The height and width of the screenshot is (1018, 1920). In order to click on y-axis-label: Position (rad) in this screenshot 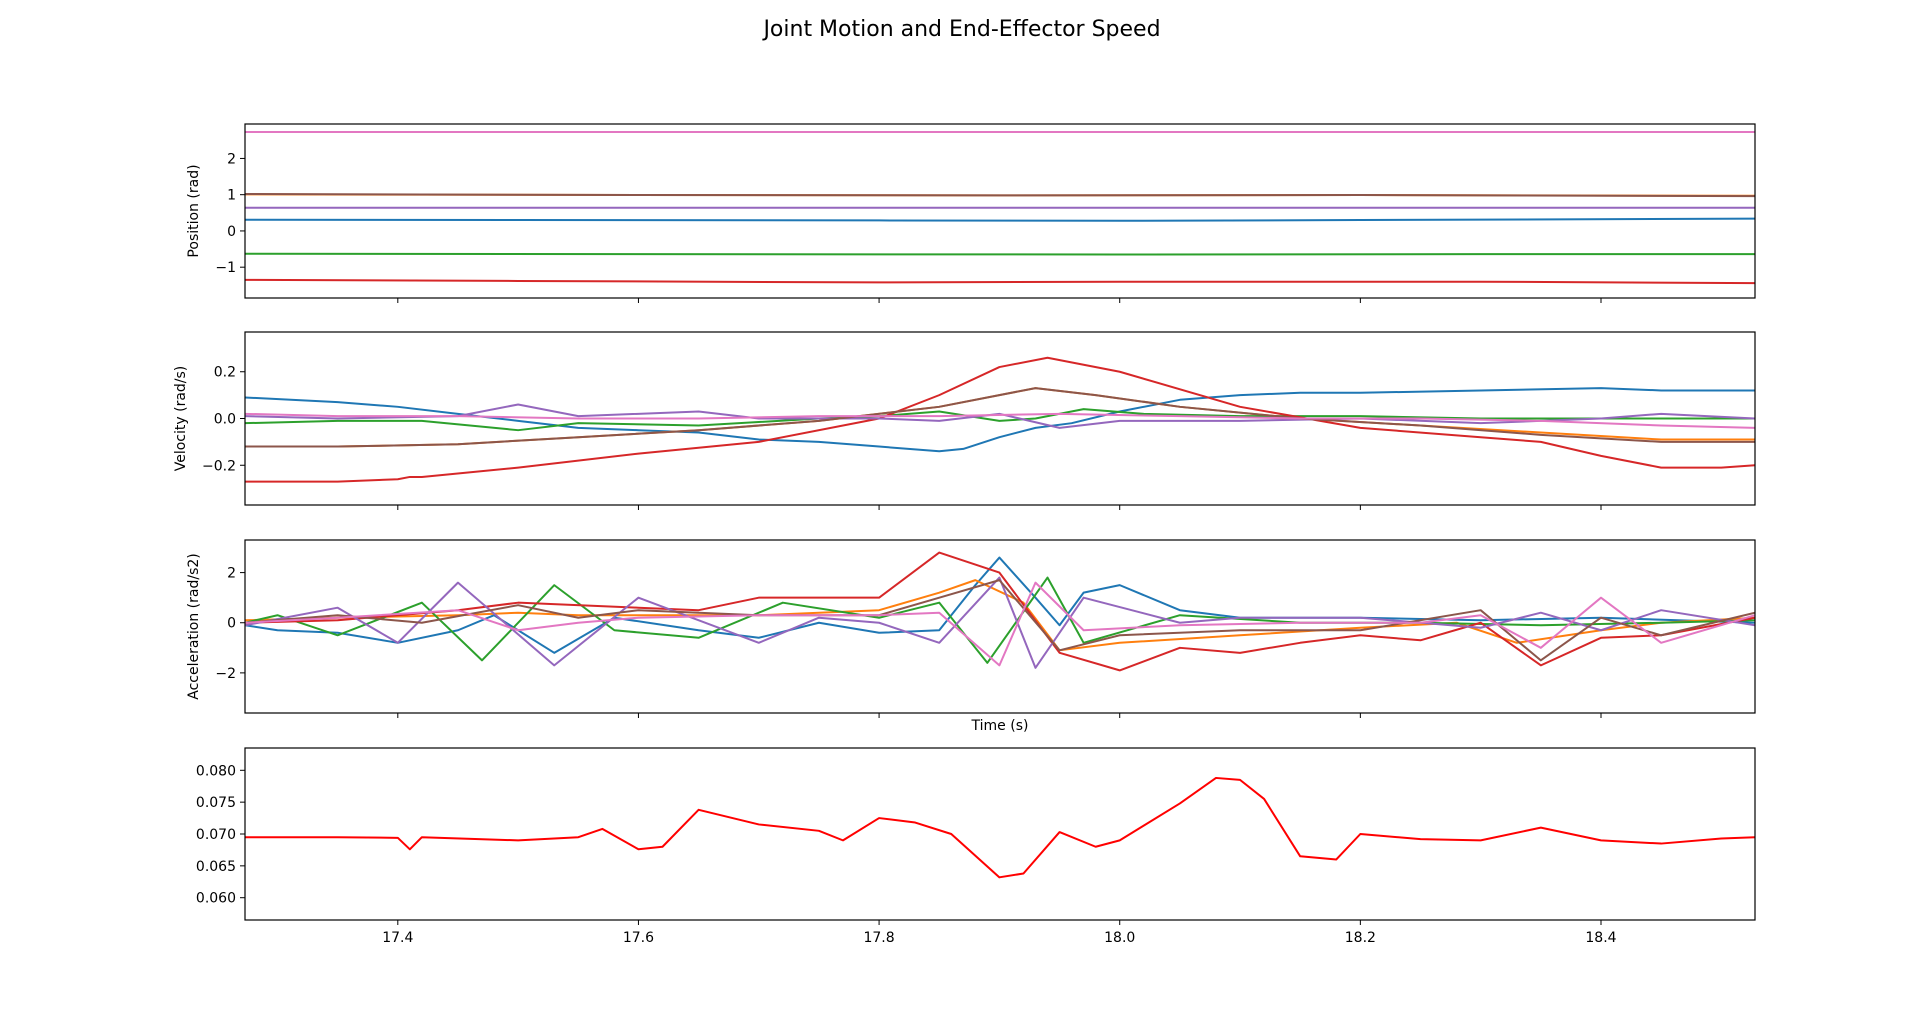, I will do `click(194, 210)`.